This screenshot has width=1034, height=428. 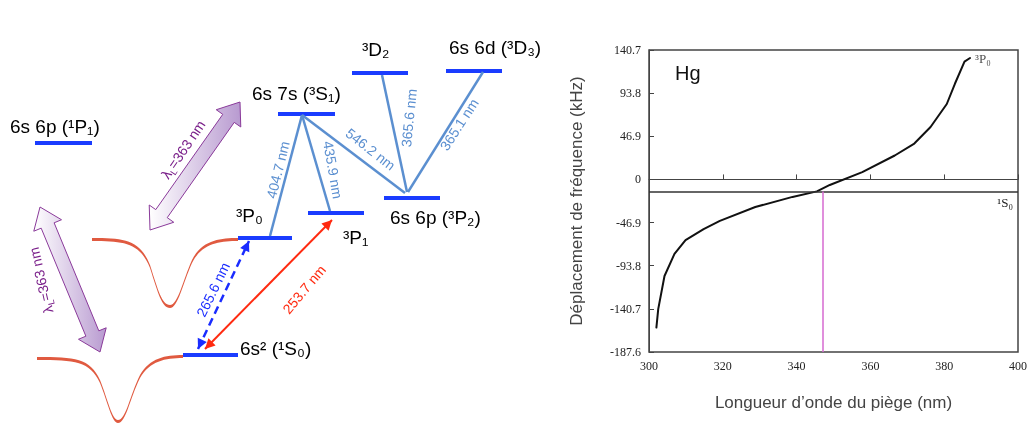 What do you see at coordinates (870, 366) in the screenshot?
I see `x-tick-label: 360` at bounding box center [870, 366].